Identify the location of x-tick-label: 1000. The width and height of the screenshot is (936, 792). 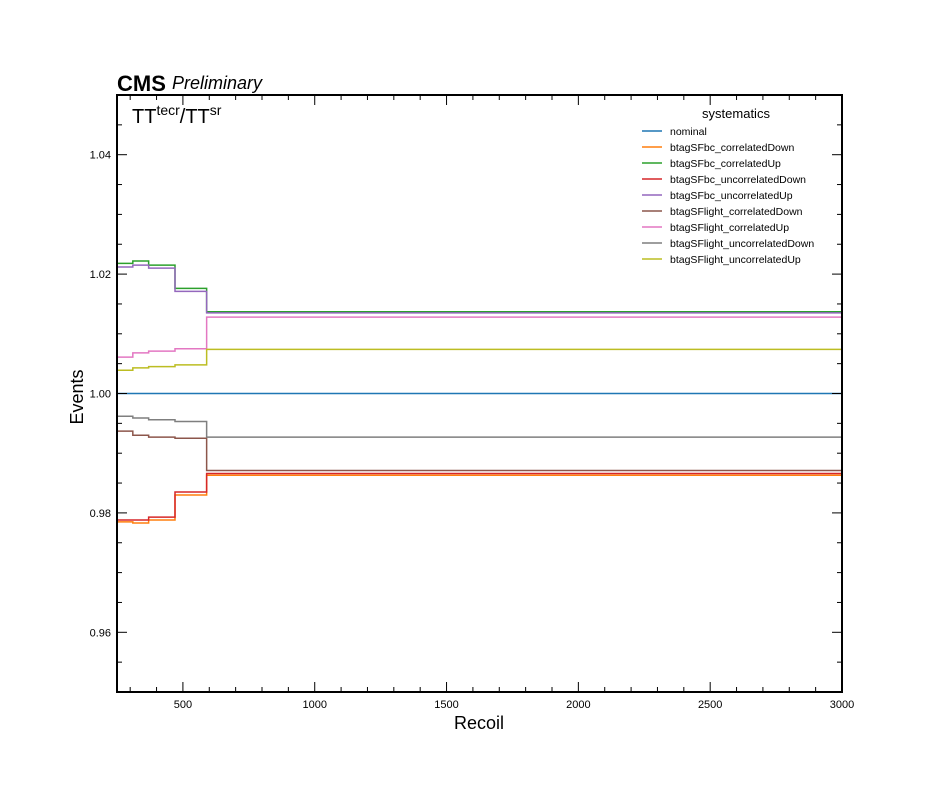
(314, 705).